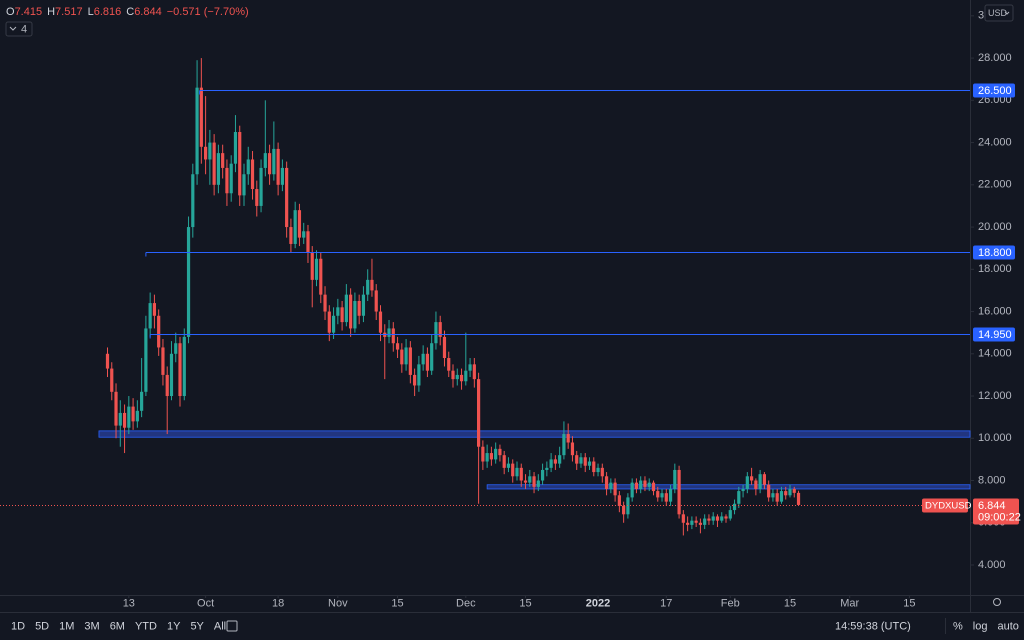  Describe the element at coordinates (18, 626) in the screenshot. I see `range-button: 1D` at that location.